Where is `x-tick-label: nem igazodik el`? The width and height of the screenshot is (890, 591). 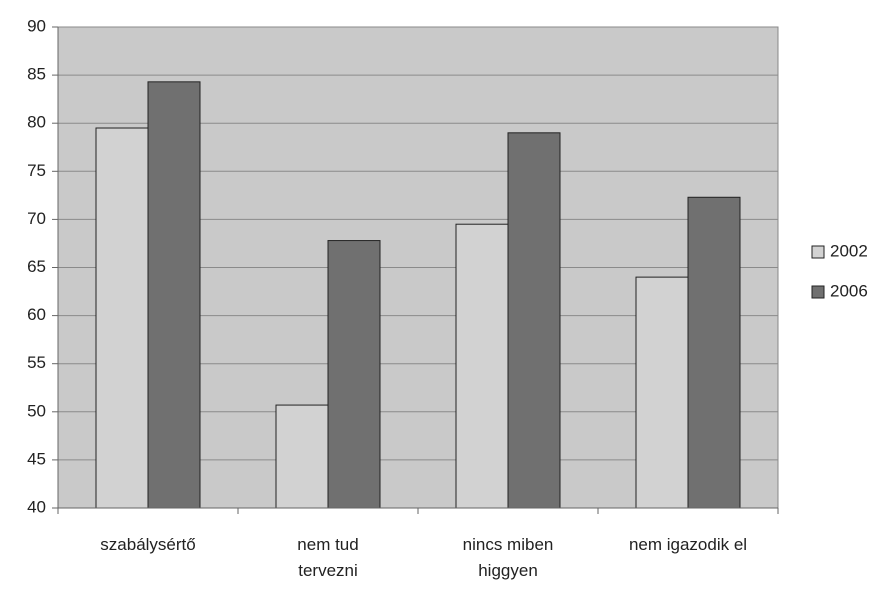
x-tick-label: nem igazodik el is located at coordinates (688, 544).